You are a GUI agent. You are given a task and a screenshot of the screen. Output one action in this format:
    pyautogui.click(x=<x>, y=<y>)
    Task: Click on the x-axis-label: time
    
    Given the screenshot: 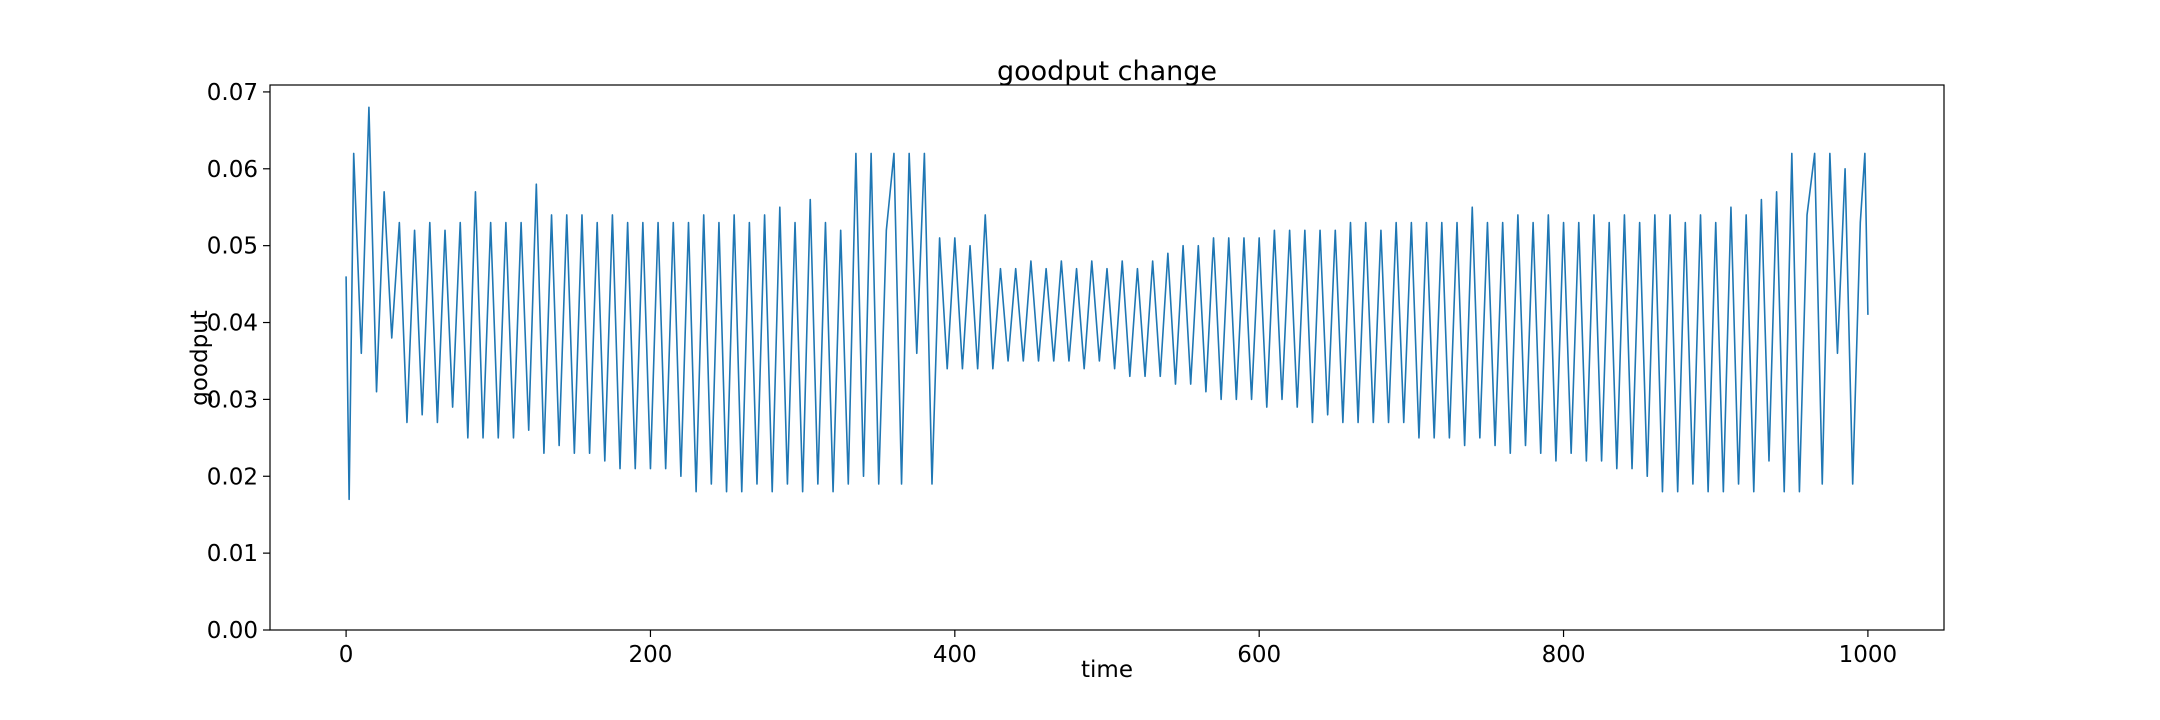 What is the action you would take?
    pyautogui.click(x=1107, y=670)
    